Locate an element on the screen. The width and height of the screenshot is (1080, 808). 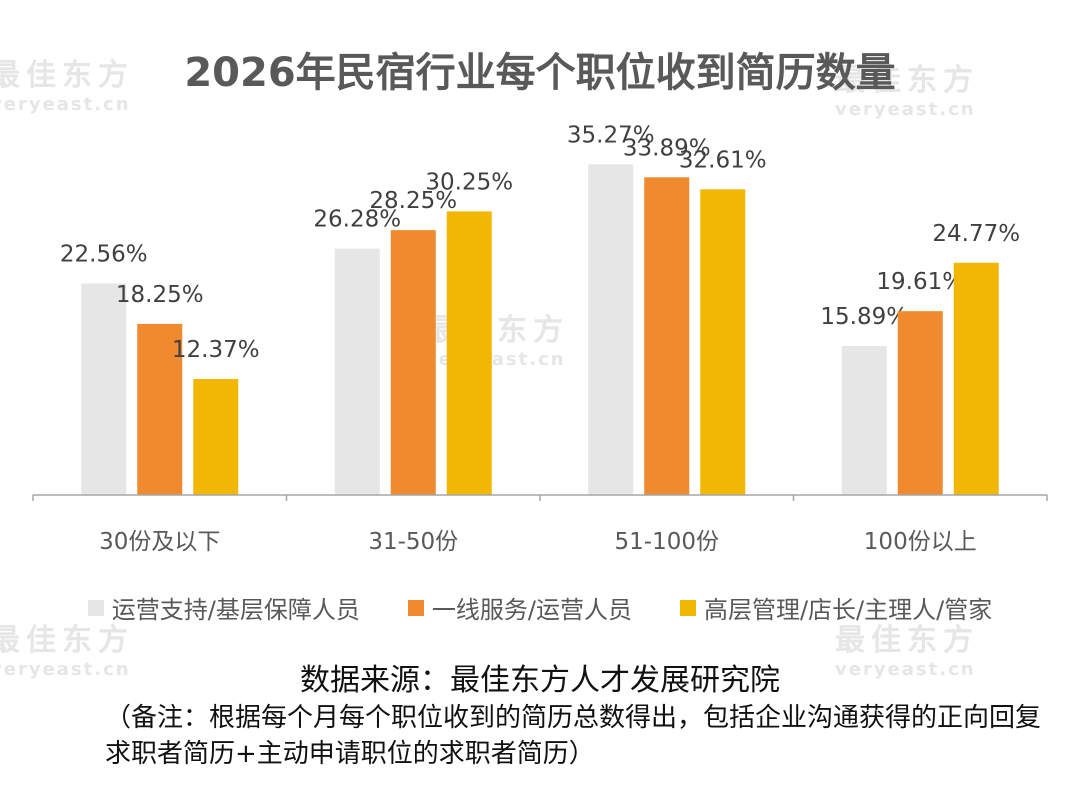
legend-item: 运营支持/基层保障人员 is located at coordinates (223, 607).